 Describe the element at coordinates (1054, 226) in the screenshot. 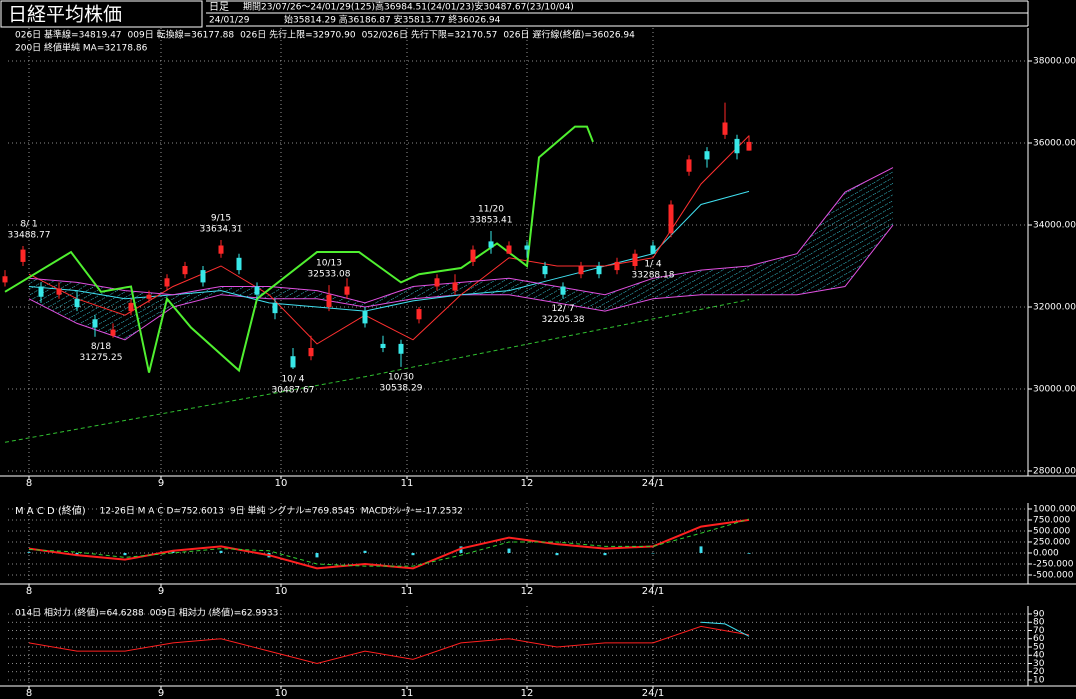

I see `y-tick-label: 34000.00` at that location.